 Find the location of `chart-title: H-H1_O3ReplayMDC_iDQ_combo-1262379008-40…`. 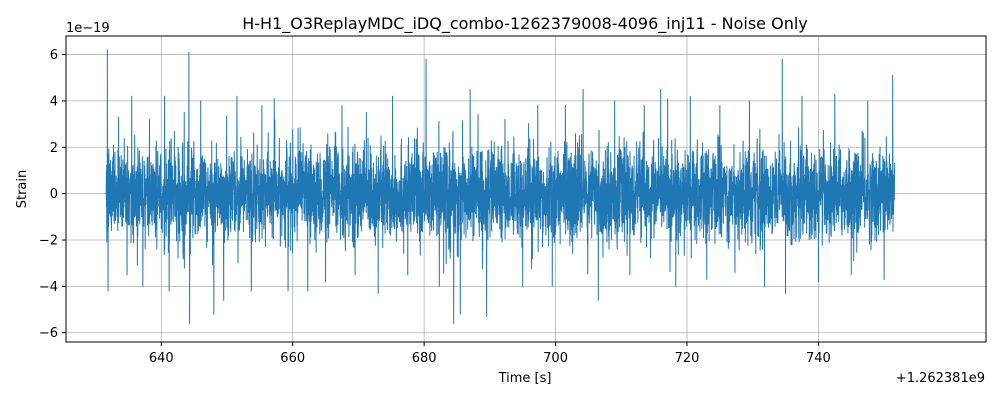

chart-title: H-H1_O3ReplayMDC_iDQ_combo-1262379008-40… is located at coordinates (525, 24).